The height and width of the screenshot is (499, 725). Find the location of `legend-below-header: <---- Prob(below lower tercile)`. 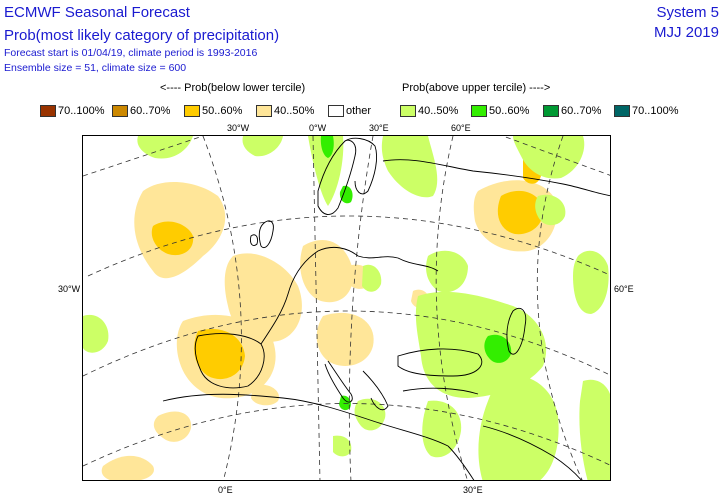

legend-below-header: <---- Prob(below lower tercile) is located at coordinates (233, 88).